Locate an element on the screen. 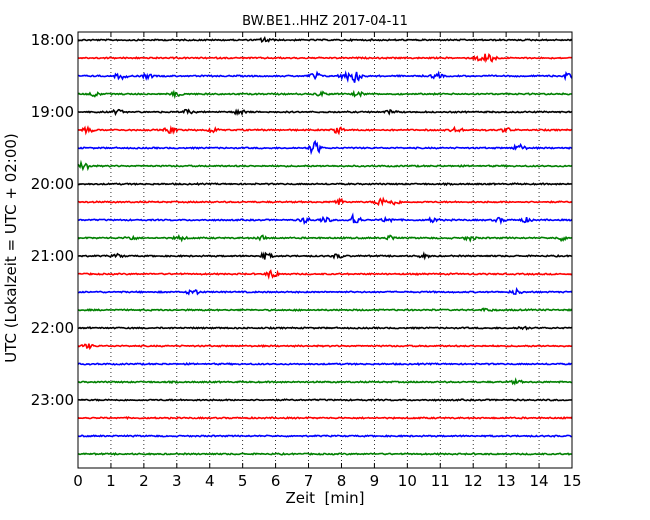  y-tick-label: 21:00 is located at coordinates (52, 256).